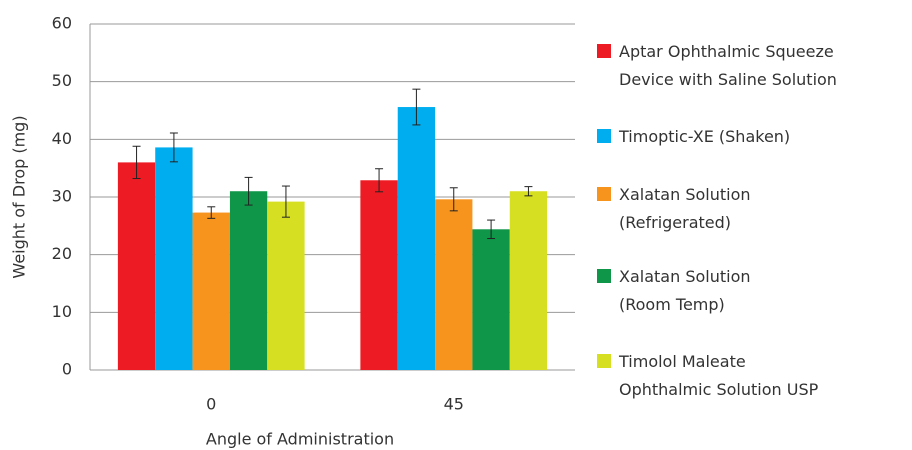 The width and height of the screenshot is (912, 450). Describe the element at coordinates (62, 80) in the screenshot. I see `y-tick-label: 50` at that location.